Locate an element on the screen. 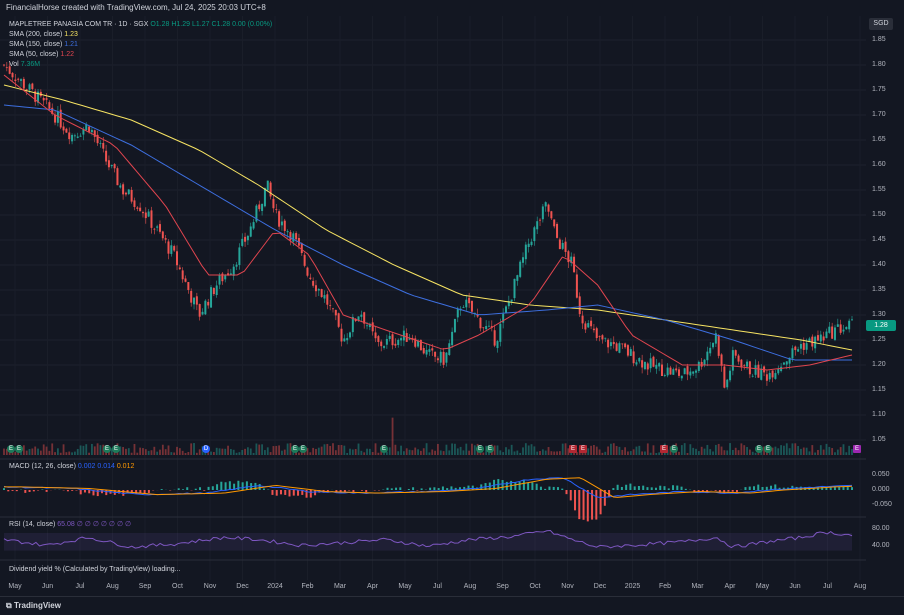  time-tick-label: Apr is located at coordinates (372, 586).